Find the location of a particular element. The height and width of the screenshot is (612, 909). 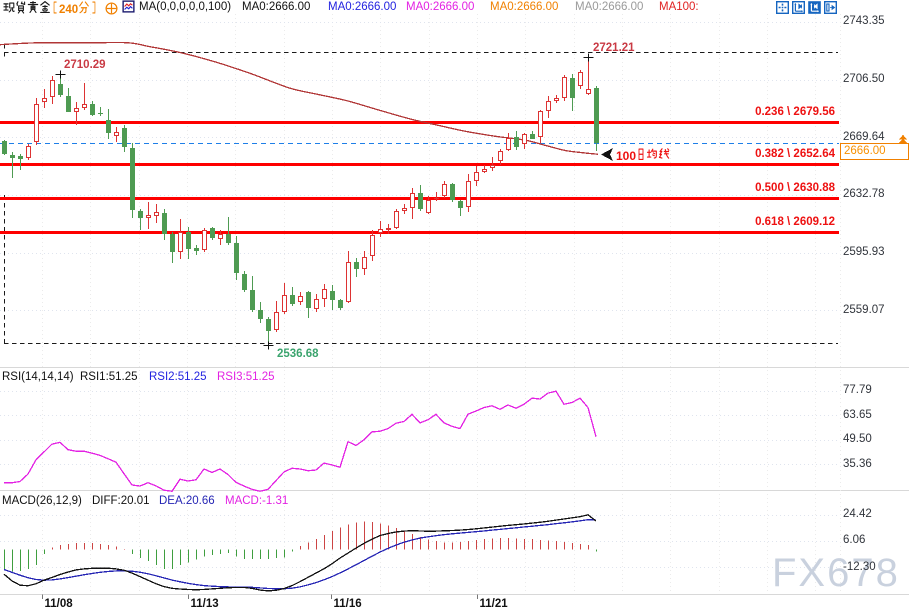

date-tick: 11/16 is located at coordinates (347, 604).